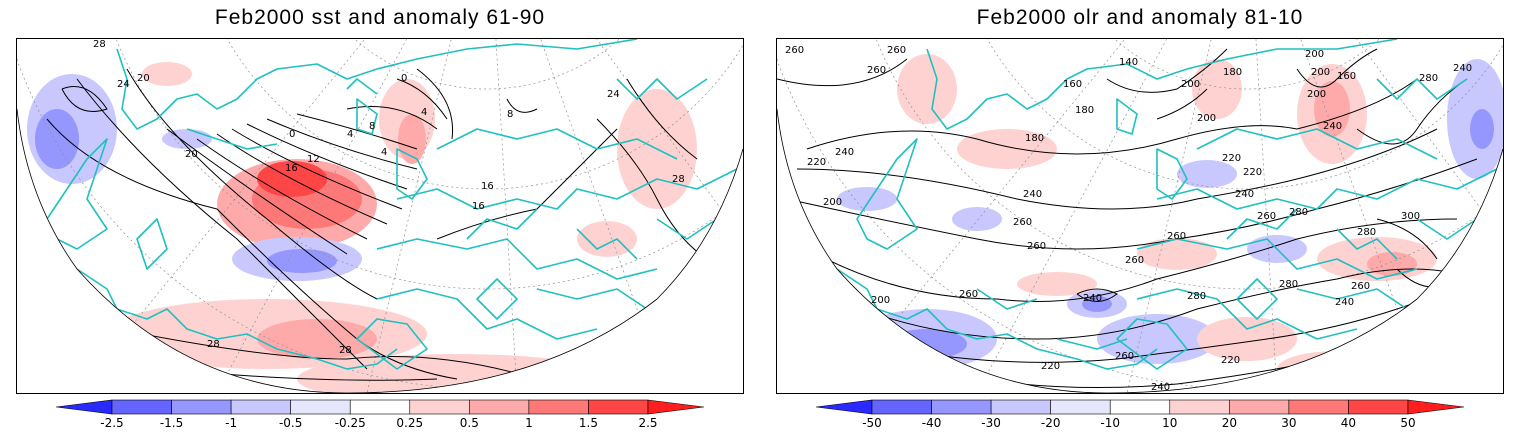 This screenshot has width=1520, height=436. Describe the element at coordinates (231, 423) in the screenshot. I see `colorbar-tick-label: -1` at that location.